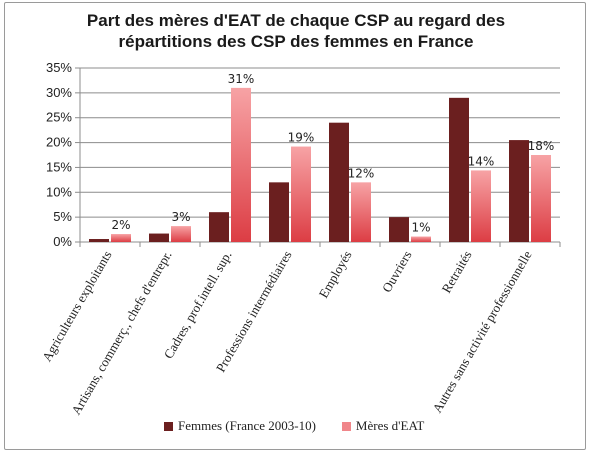 The width and height of the screenshot is (592, 454). I want to click on legend-swatch-femmes, so click(168, 426).